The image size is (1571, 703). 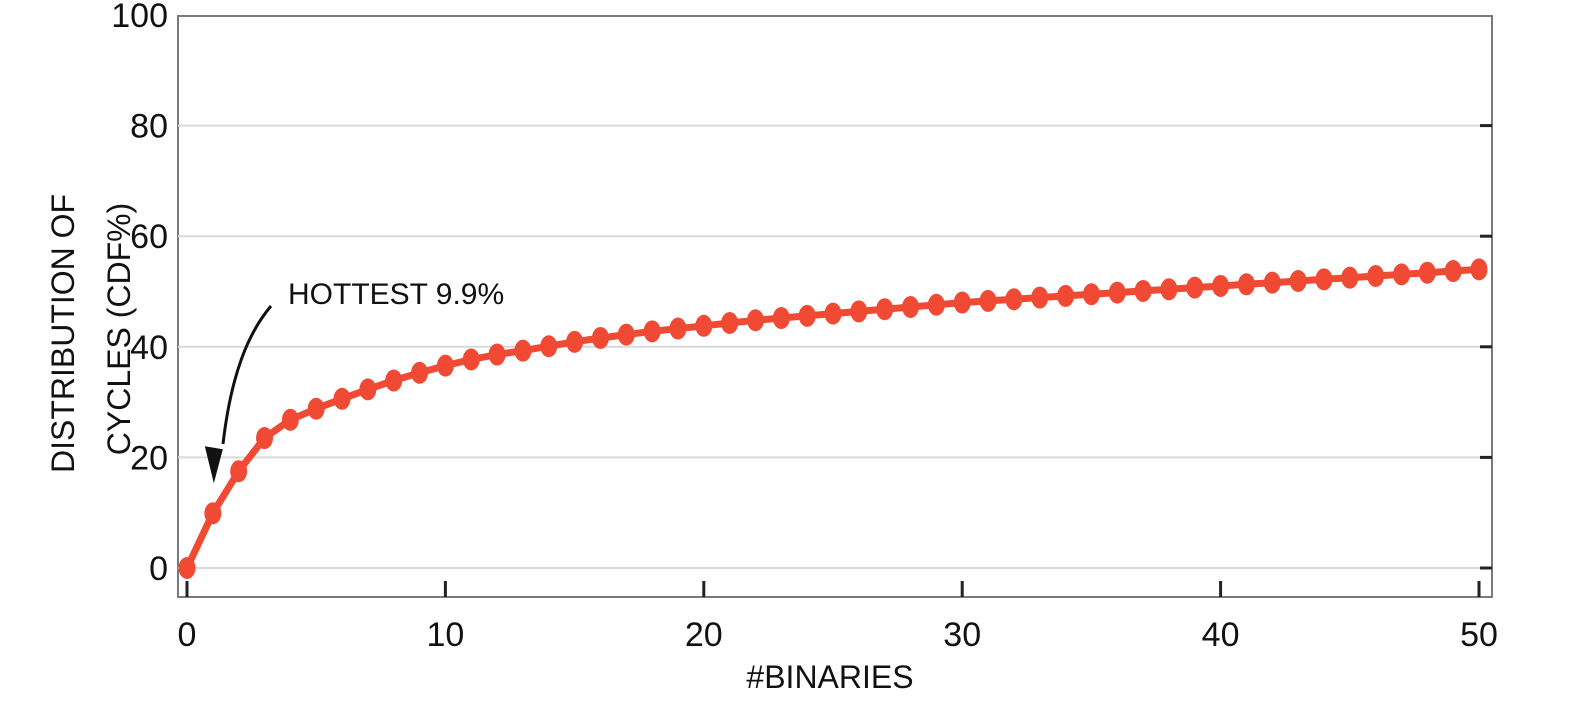 What do you see at coordinates (149, 348) in the screenshot?
I see `y-tick-label-40: 40` at bounding box center [149, 348].